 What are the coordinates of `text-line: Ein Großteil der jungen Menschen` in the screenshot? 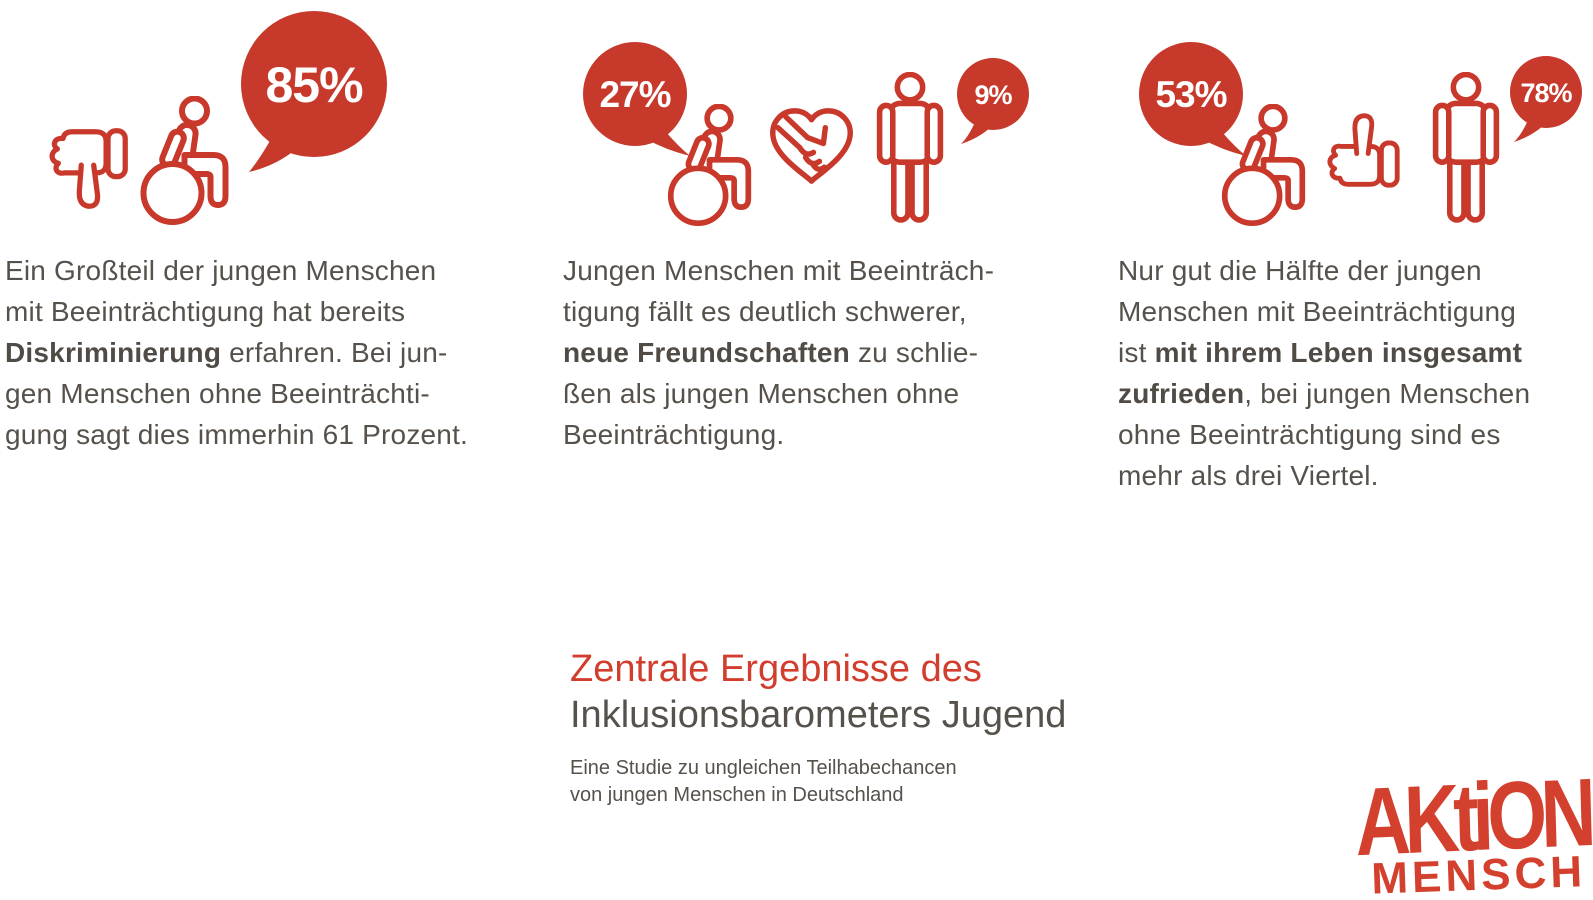 It's located at (221, 270).